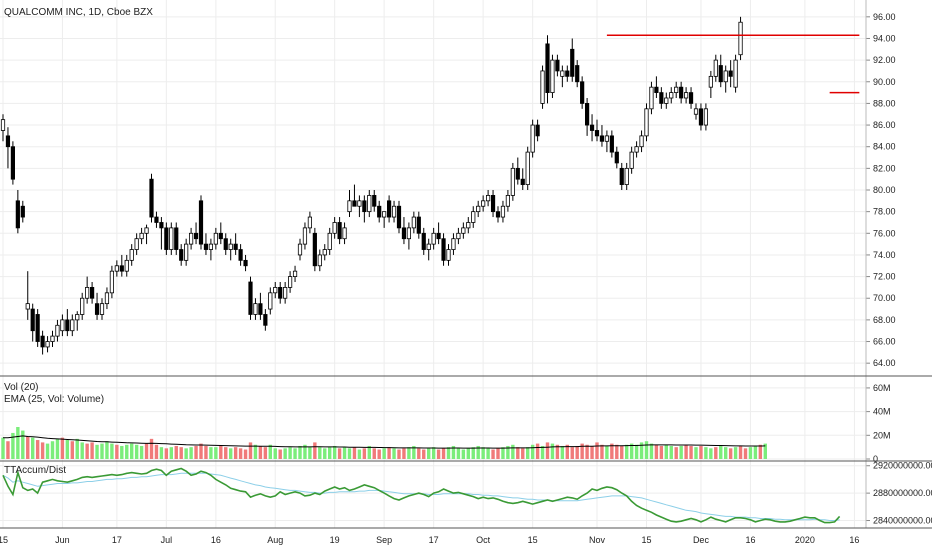 This screenshot has width=932, height=550. I want to click on accum-tick-label: 2880000000.00, so click(902, 493).